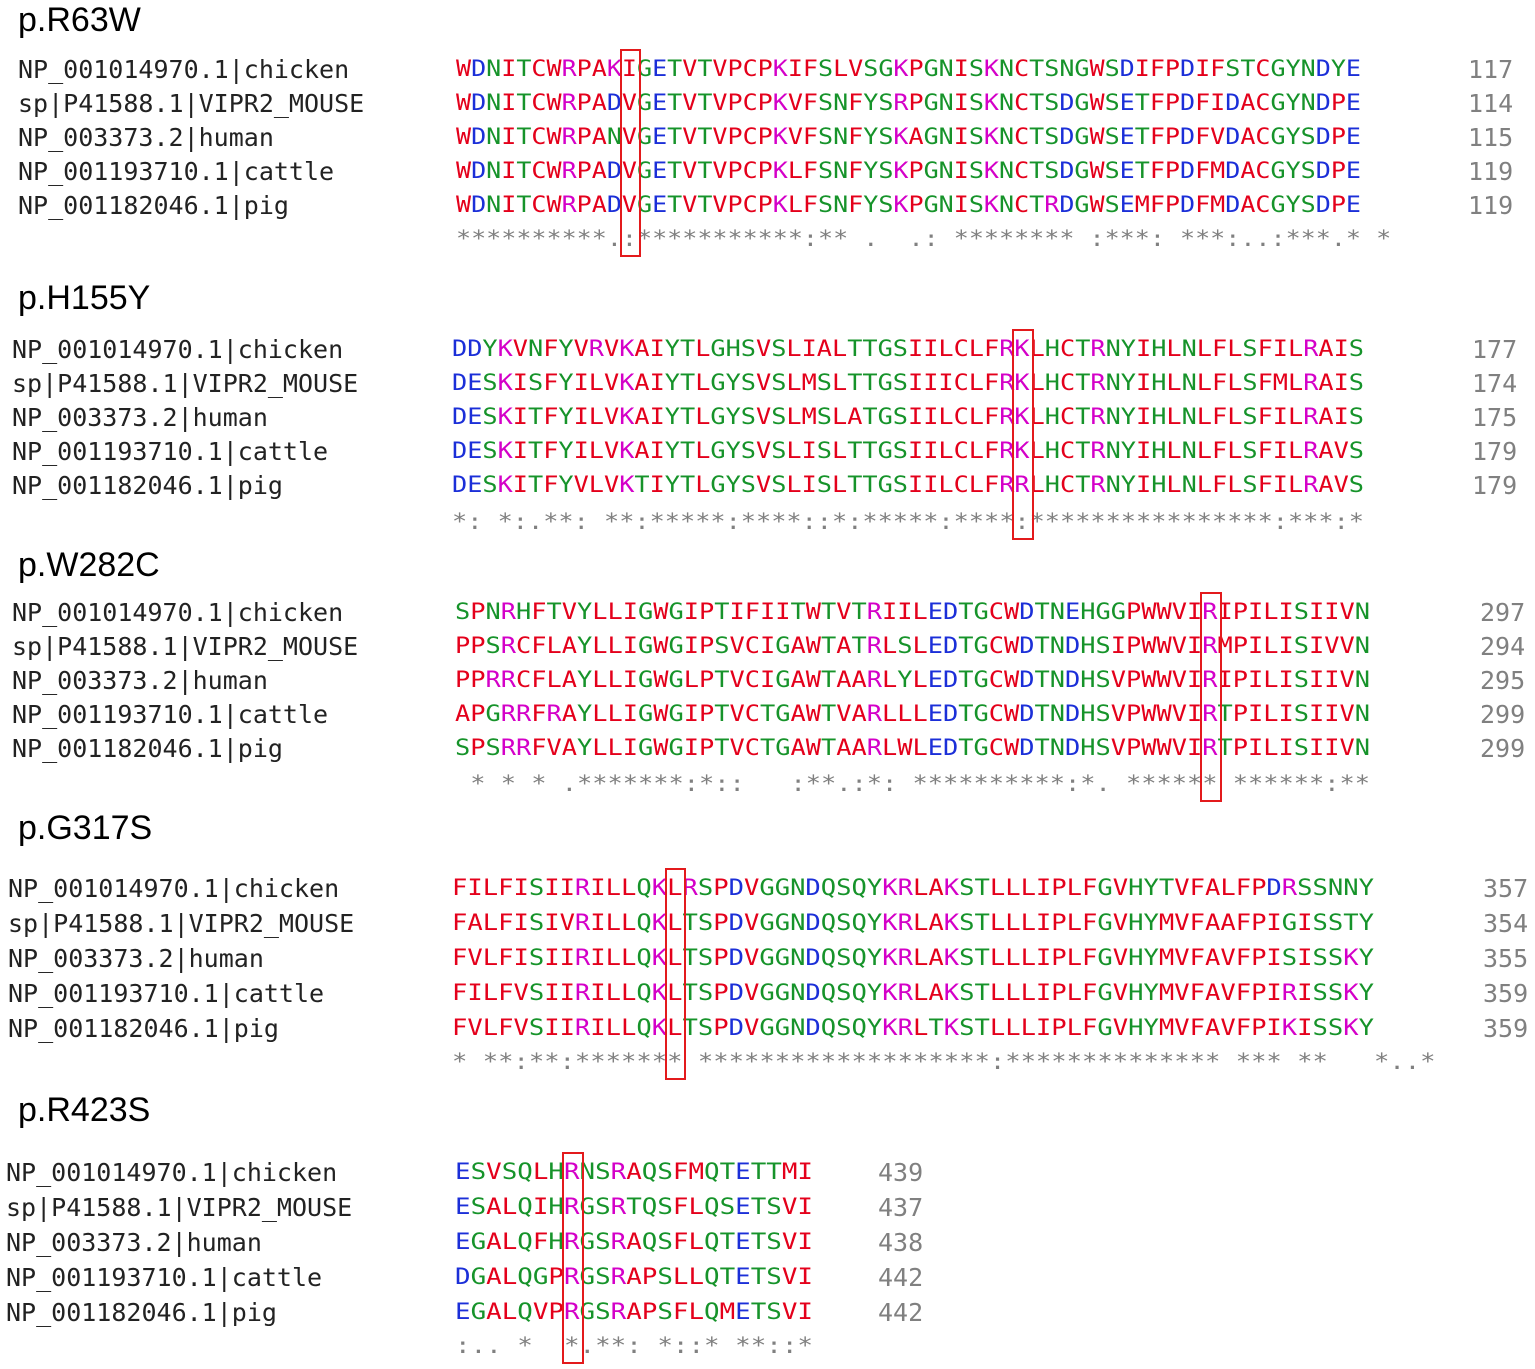 This screenshot has width=1535, height=1369. I want to click on residue-end-number: 117, so click(1491, 69).